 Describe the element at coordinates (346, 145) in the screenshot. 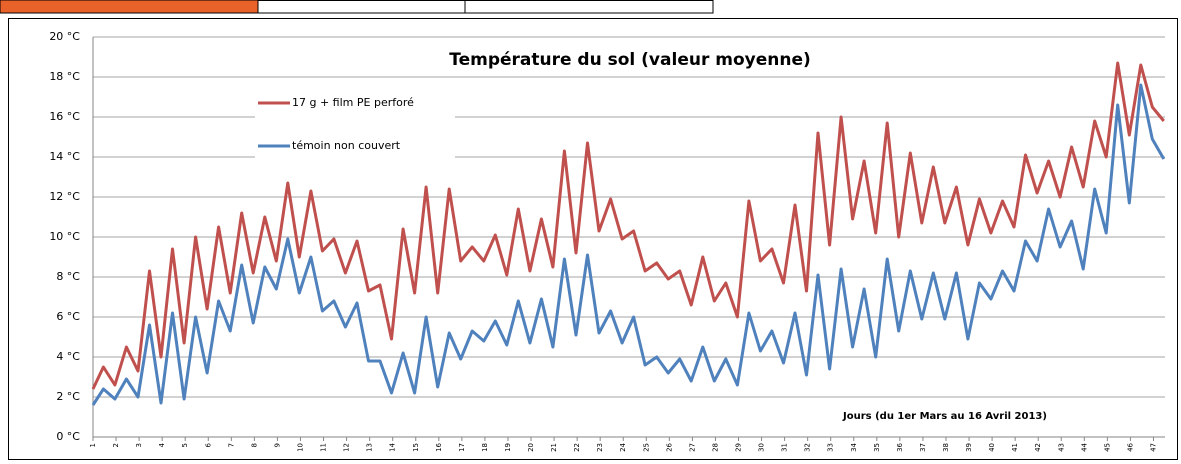

I see `legend-label: témoin non couvert` at that location.